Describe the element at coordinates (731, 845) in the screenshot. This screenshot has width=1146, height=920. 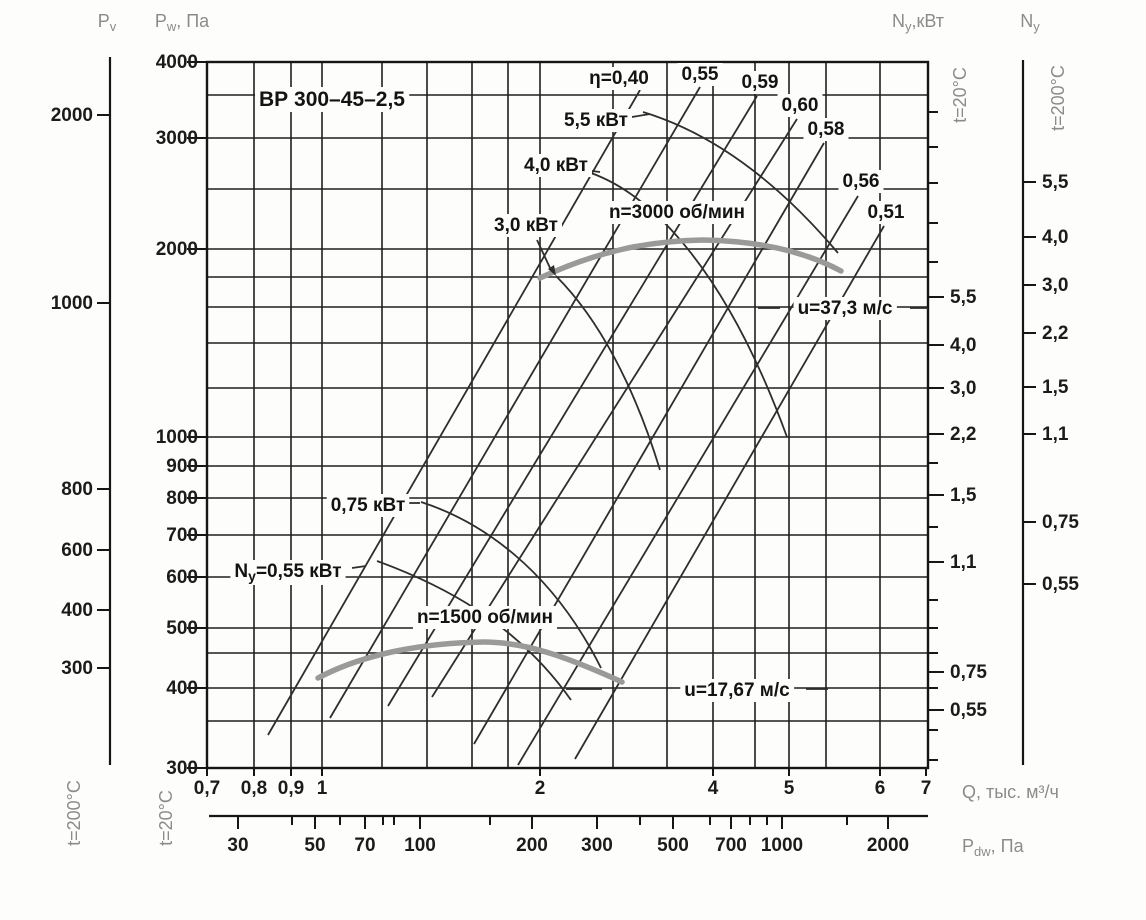
I see `pdw-tick-label: 700` at that location.